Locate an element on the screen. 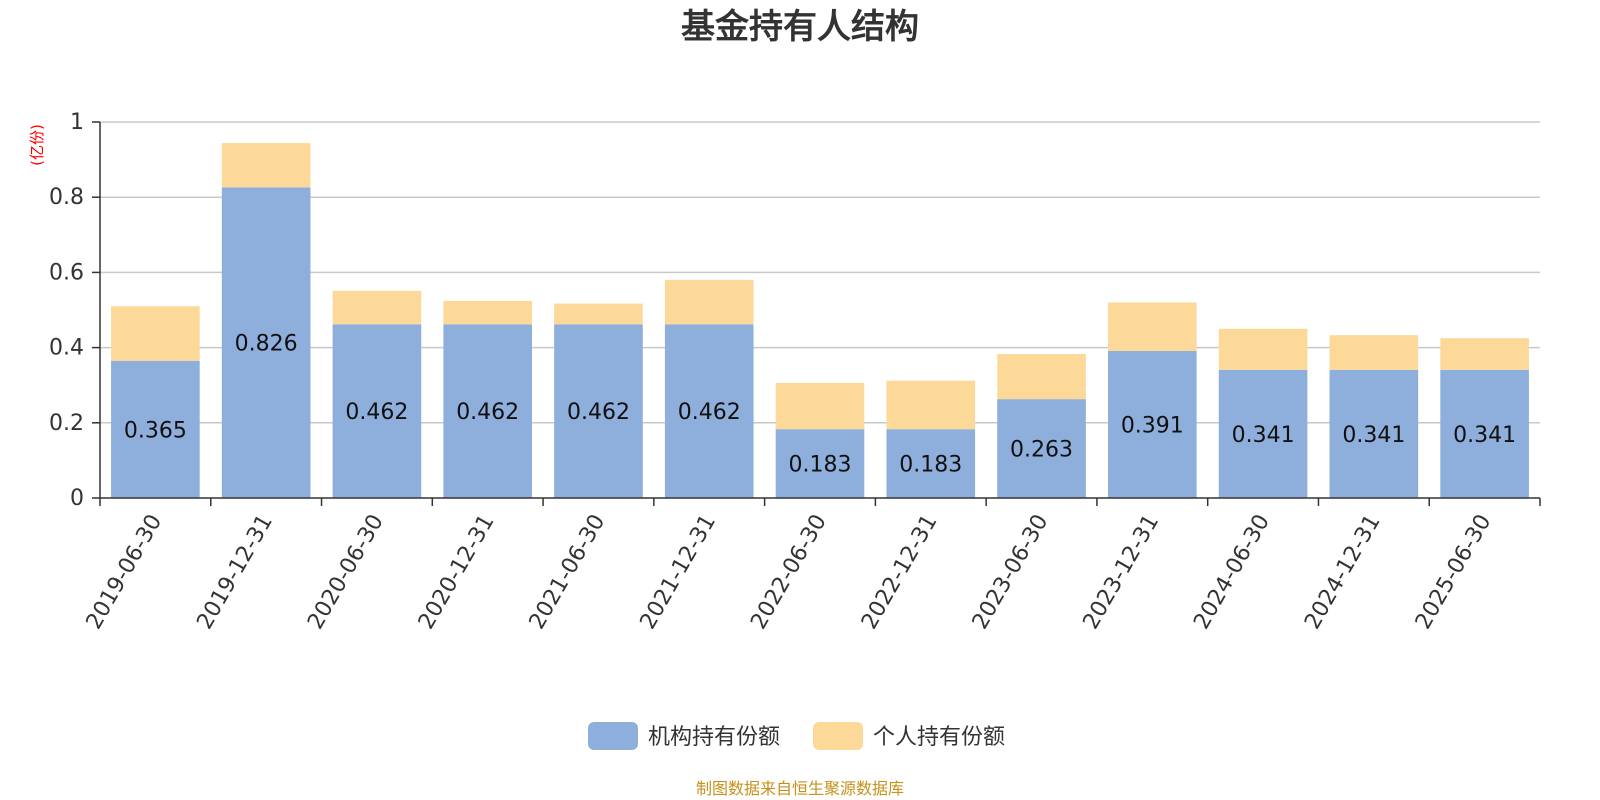  y-tick-label: 0.2 is located at coordinates (66, 423).